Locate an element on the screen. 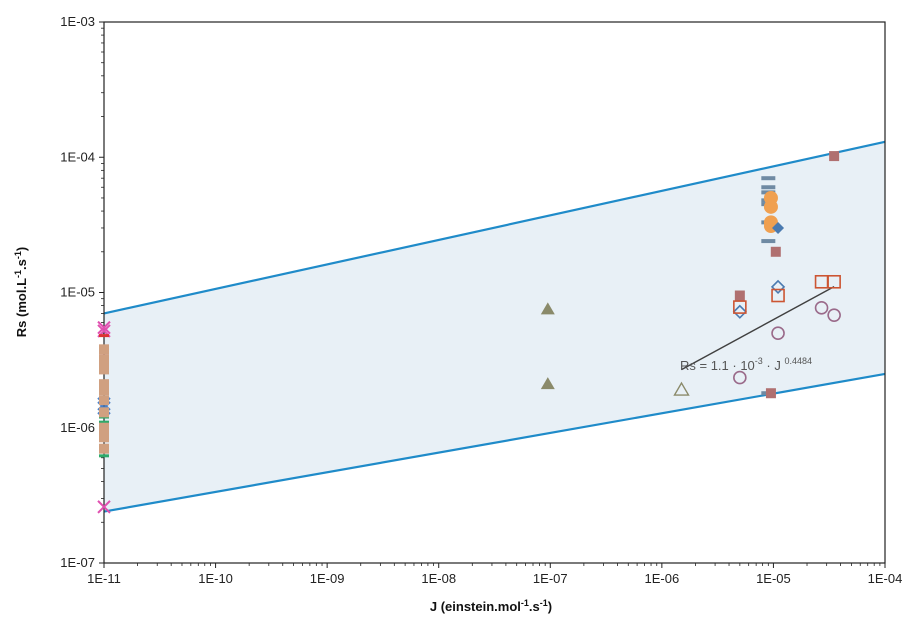  x-tick-label: 1E-05 is located at coordinates (773, 578).